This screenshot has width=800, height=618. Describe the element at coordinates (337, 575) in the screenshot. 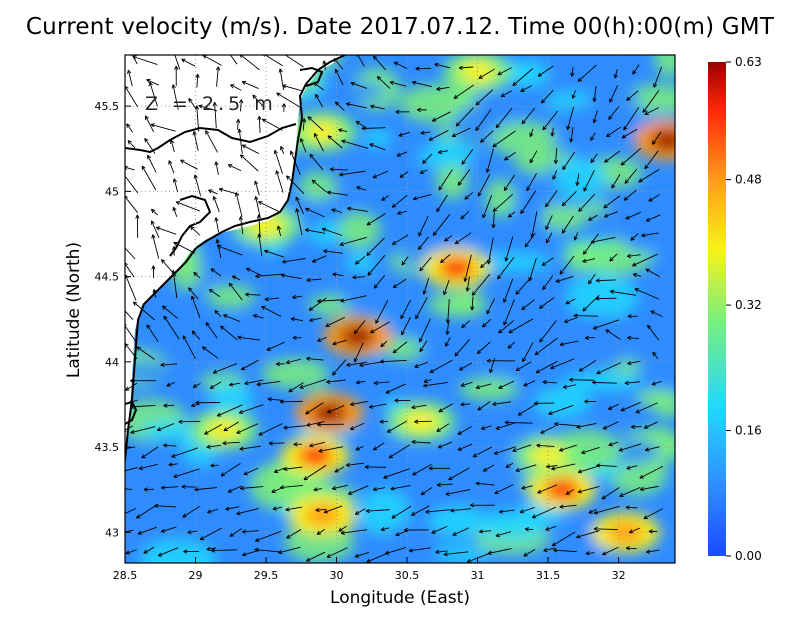

I see `x-tick-label: 30` at that location.